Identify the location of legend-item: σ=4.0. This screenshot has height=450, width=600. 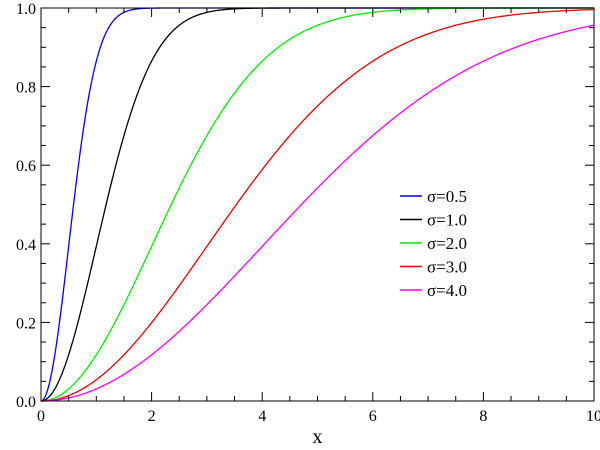
(433, 290).